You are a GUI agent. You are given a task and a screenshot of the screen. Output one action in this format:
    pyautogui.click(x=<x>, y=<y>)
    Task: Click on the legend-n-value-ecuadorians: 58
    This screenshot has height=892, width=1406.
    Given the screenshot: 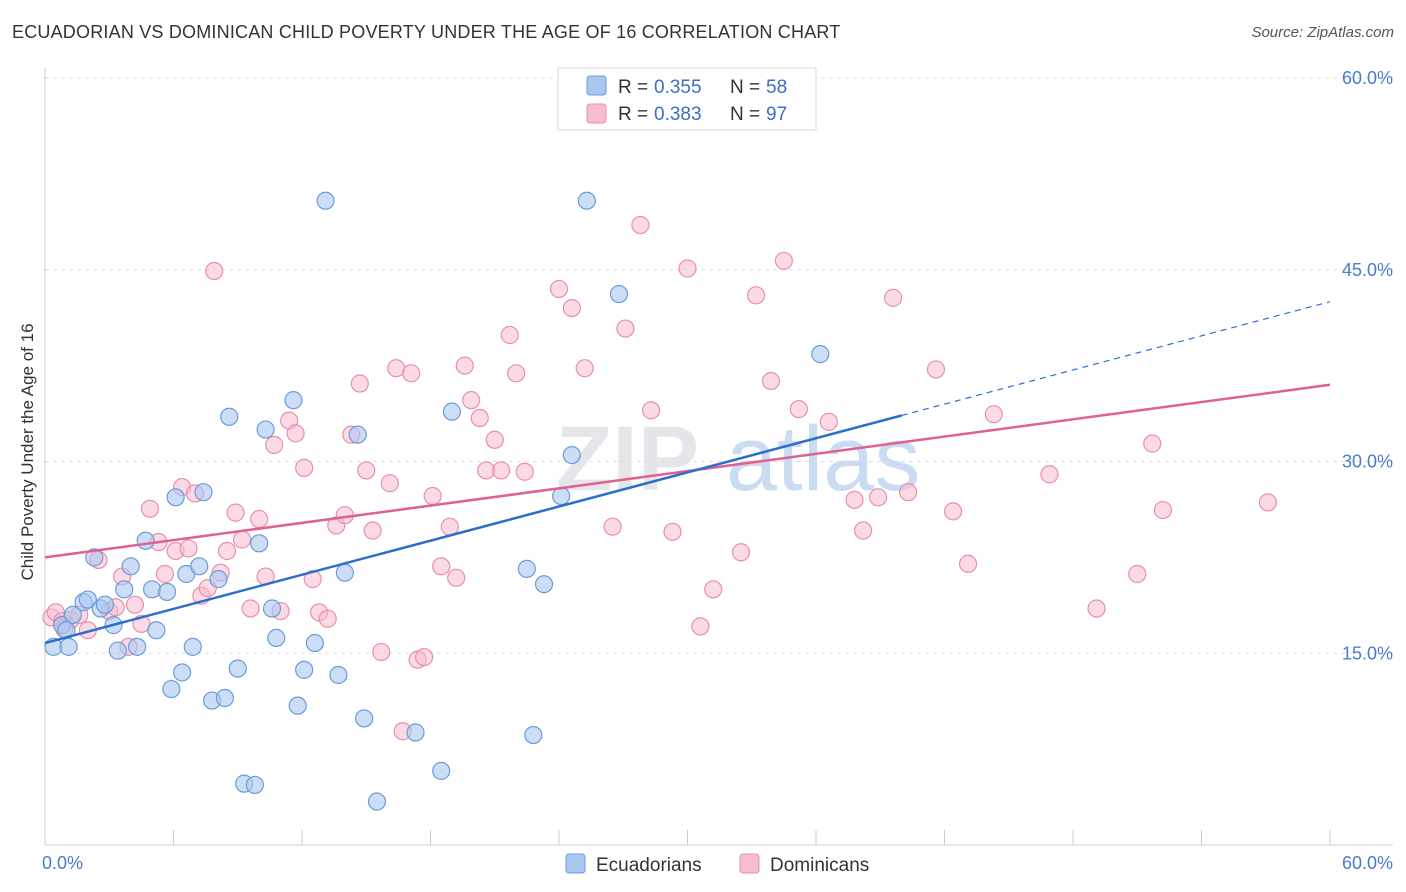 What is the action you would take?
    pyautogui.click(x=776, y=87)
    